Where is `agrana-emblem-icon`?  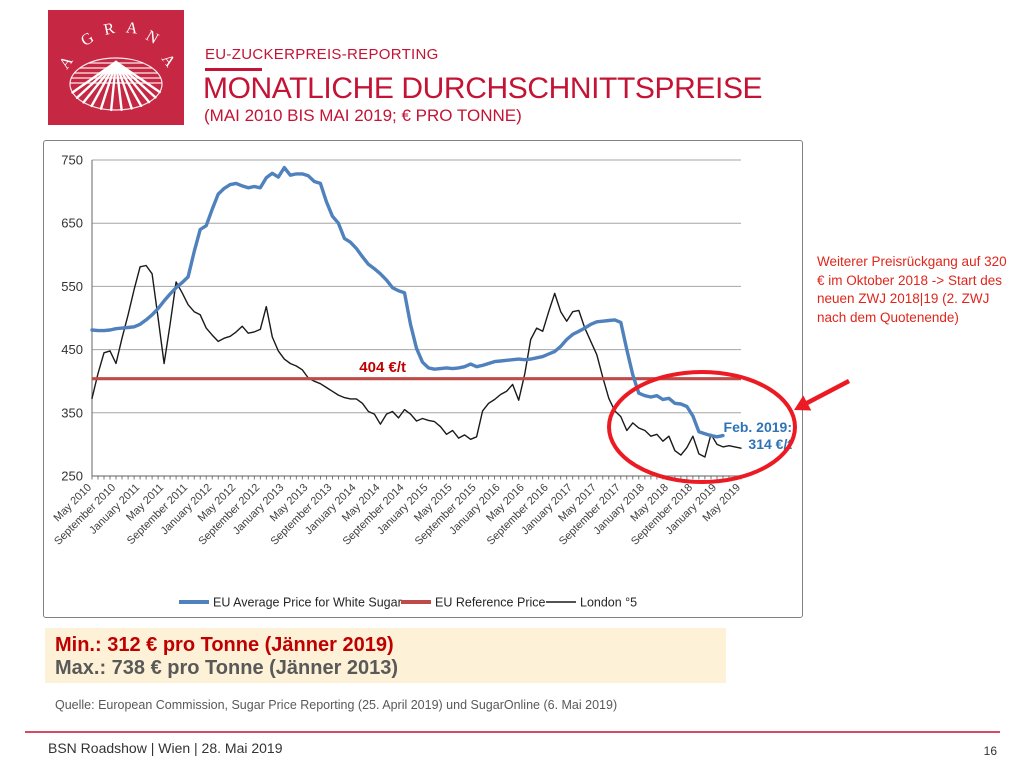
agrana-emblem-icon is located at coordinates (116, 84).